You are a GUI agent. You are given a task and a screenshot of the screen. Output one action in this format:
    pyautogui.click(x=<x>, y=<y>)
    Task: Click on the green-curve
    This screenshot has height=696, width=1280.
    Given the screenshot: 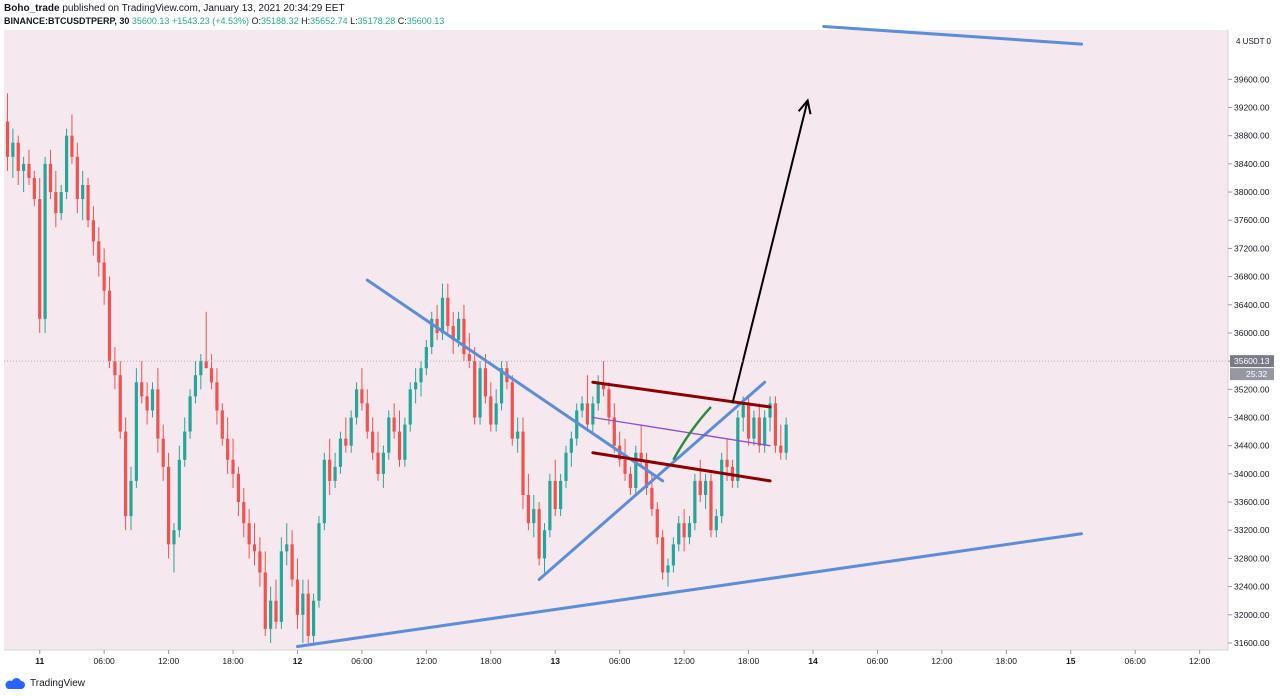 What is the action you would take?
    pyautogui.click(x=692, y=433)
    